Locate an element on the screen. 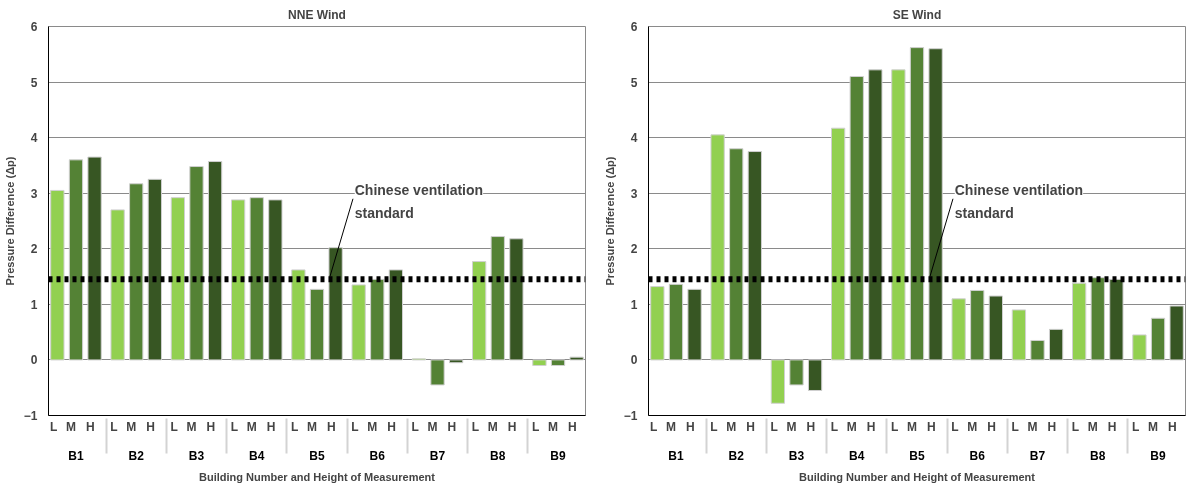 This screenshot has height=491, width=1196. x-axis-title: Building Number and Height of Measurement is located at coordinates (917, 476).